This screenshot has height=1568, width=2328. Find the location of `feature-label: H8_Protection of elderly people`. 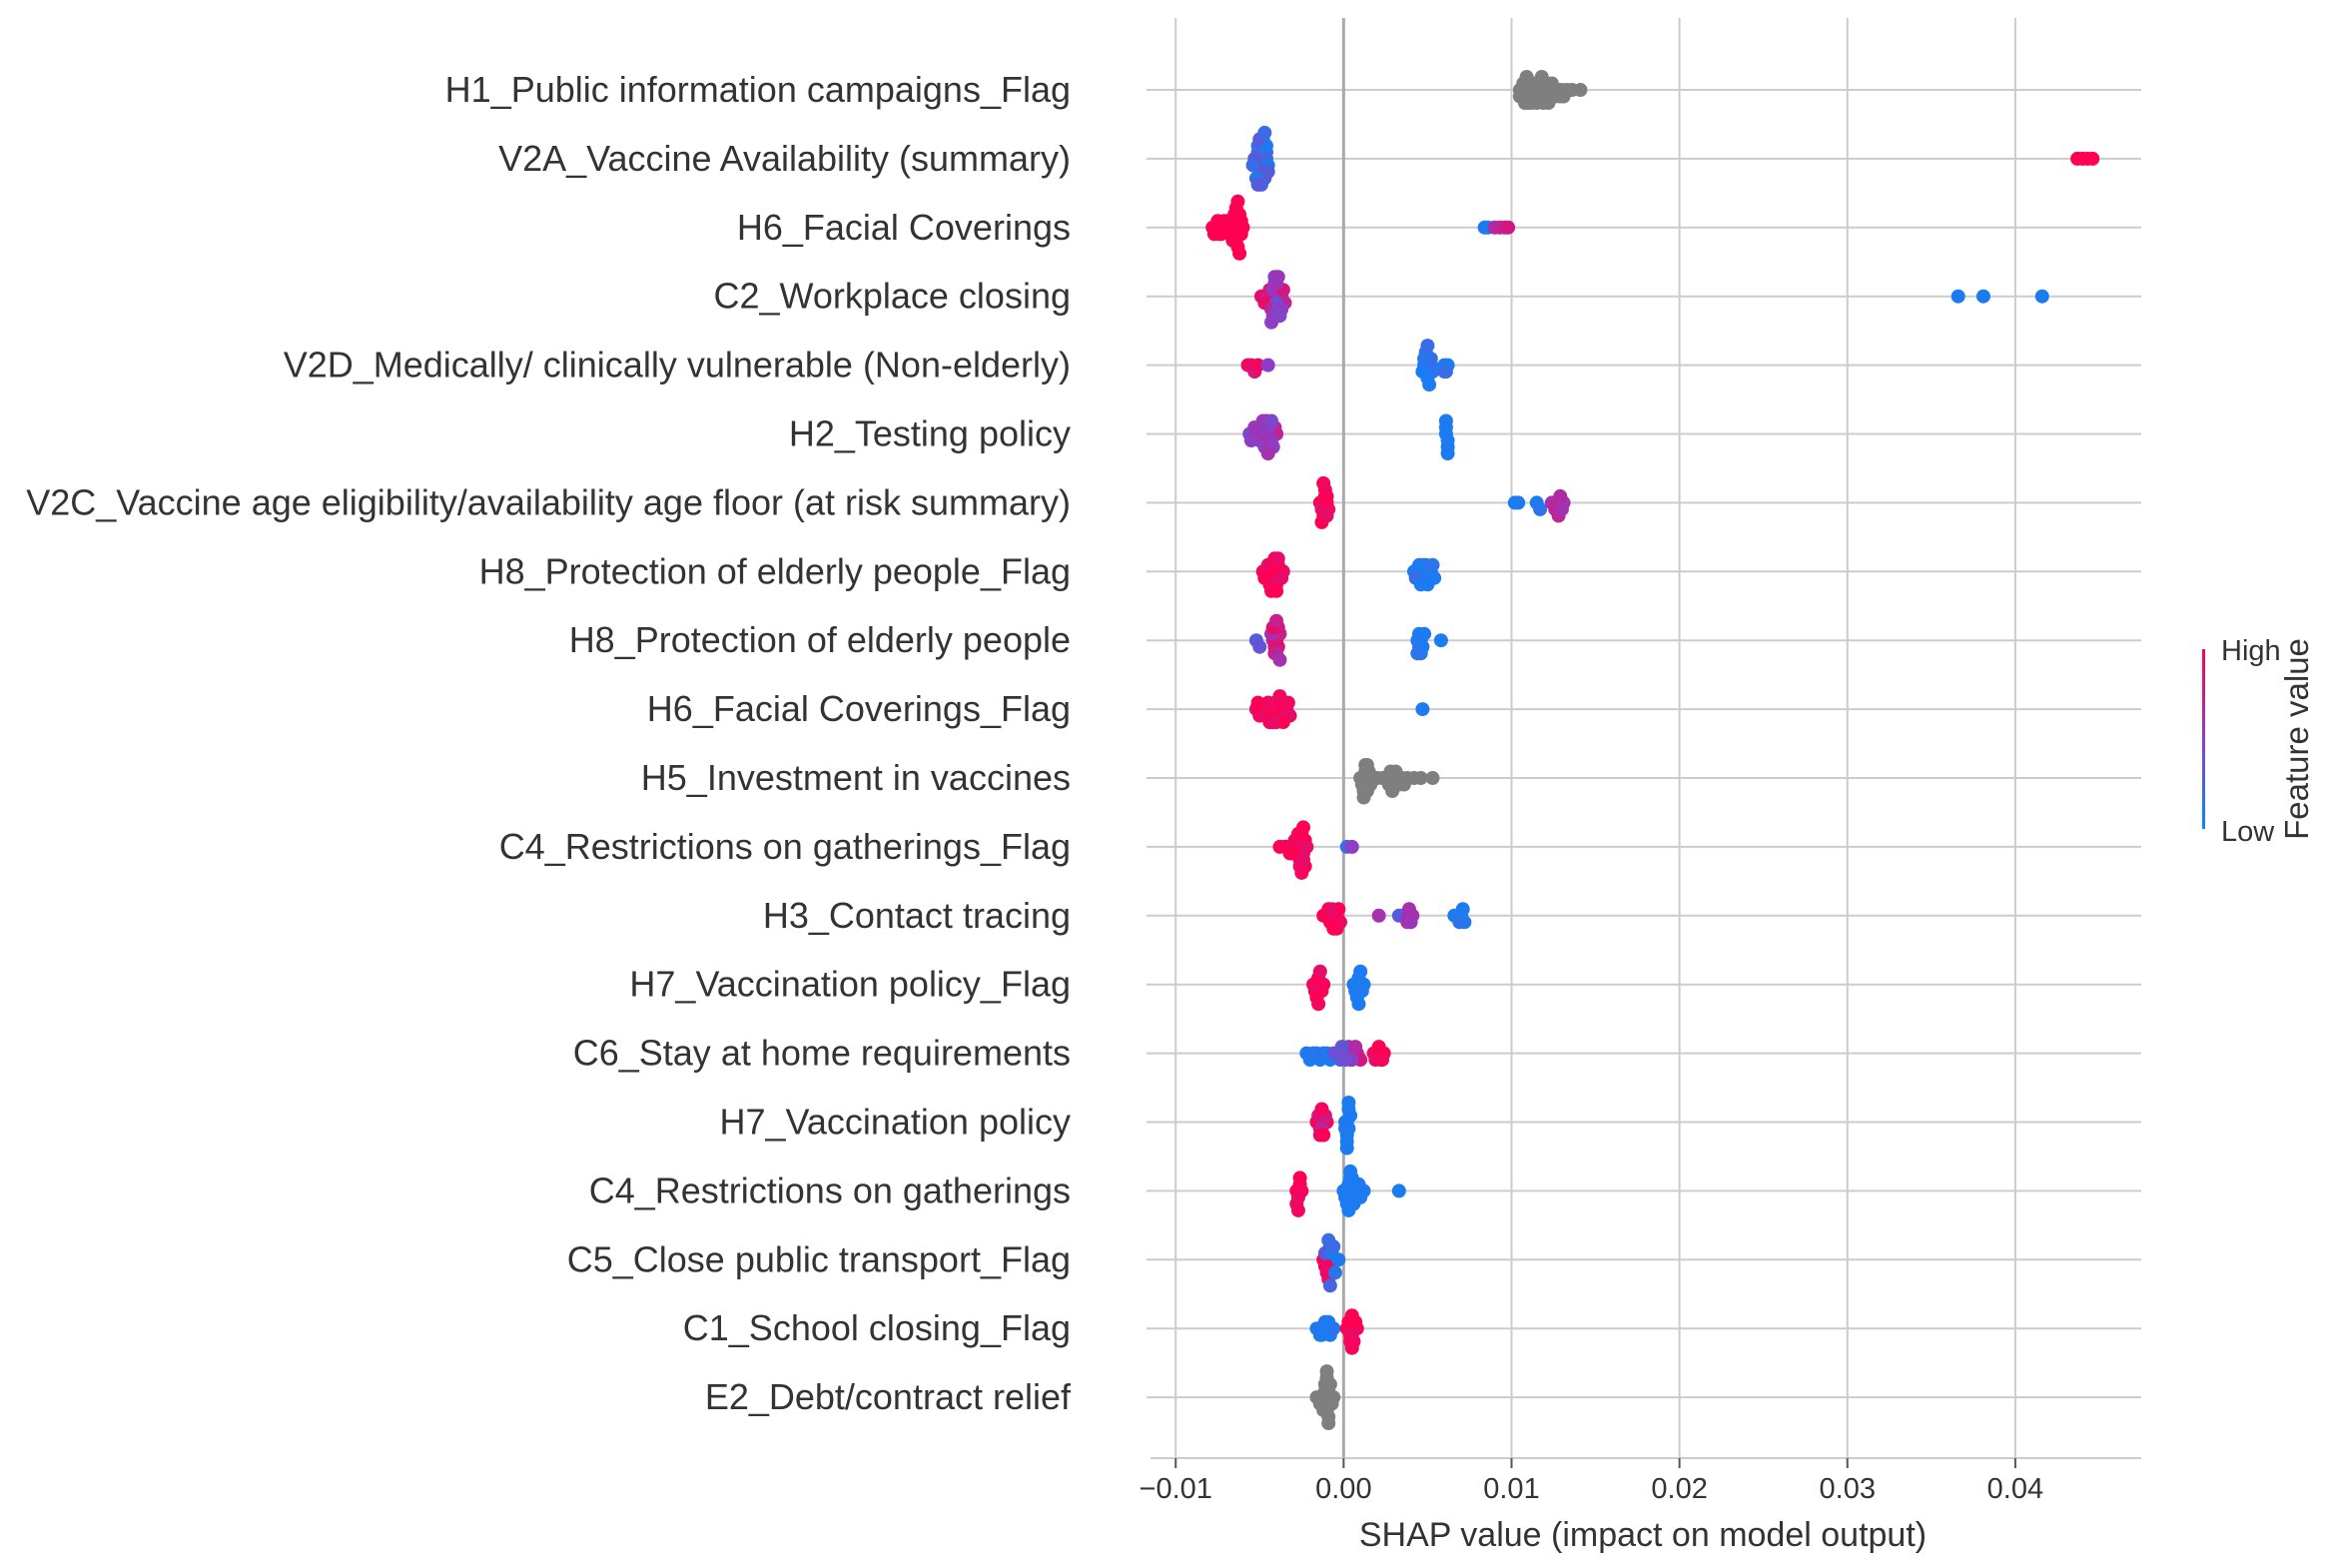

feature-label: H8_Protection of elderly people is located at coordinates (820, 639).